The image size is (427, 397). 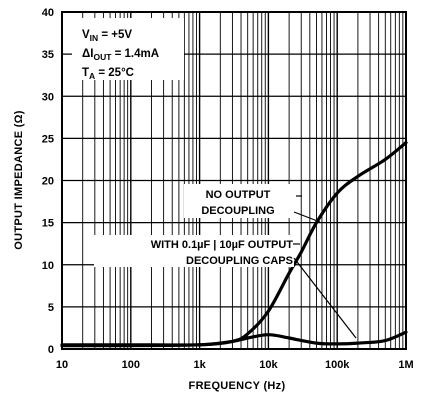 I want to click on condition-ta: TA = 25°C, so click(x=108, y=74).